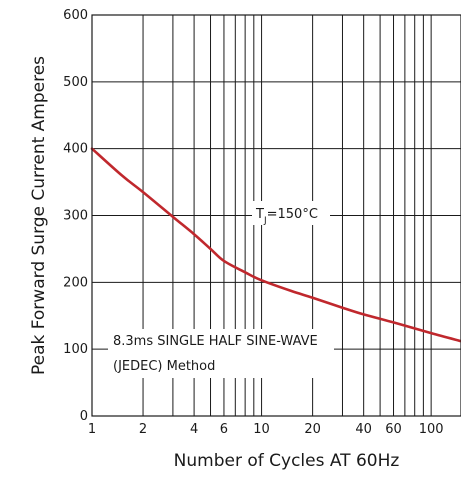 The width and height of the screenshot is (461, 481). I want to click on y-tick-label: 600, so click(75, 15).